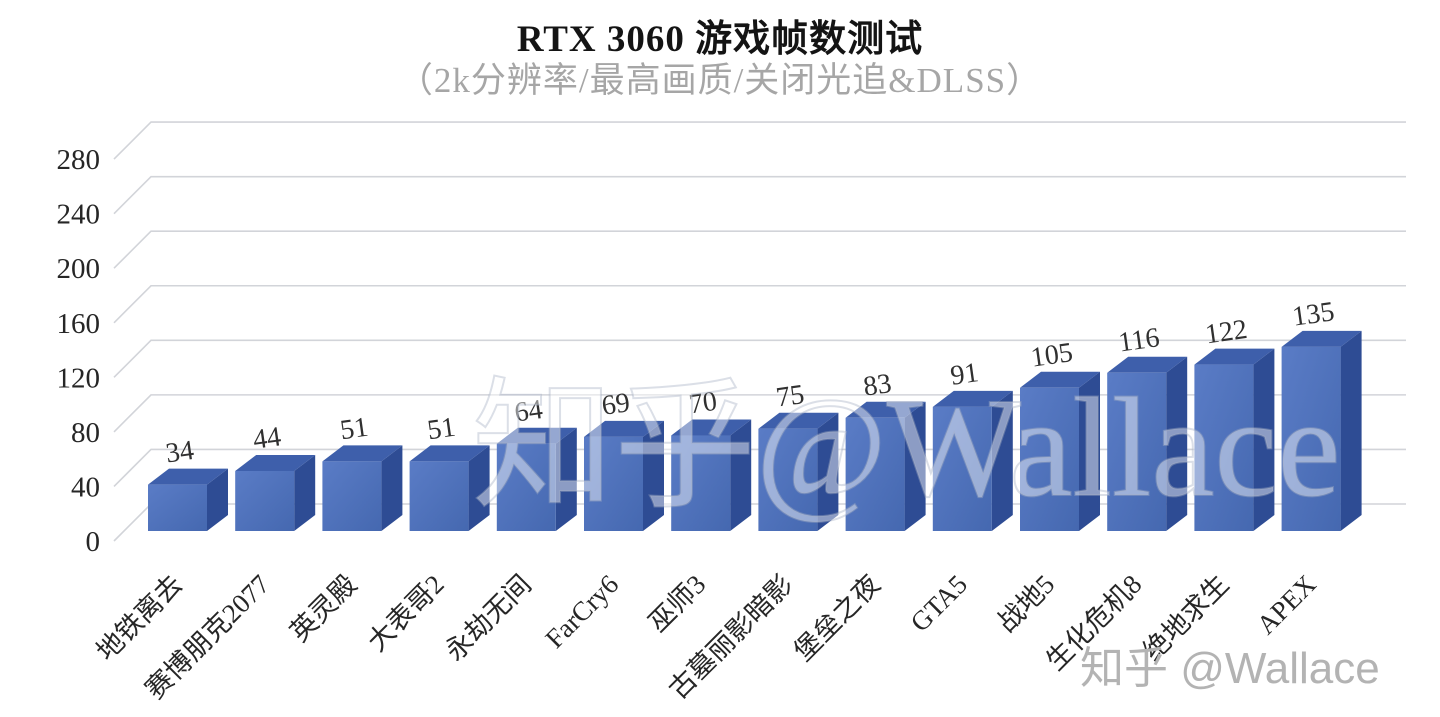 The width and height of the screenshot is (1440, 717). Describe the element at coordinates (877, 385) in the screenshot. I see `bar-value-label: 83` at that location.